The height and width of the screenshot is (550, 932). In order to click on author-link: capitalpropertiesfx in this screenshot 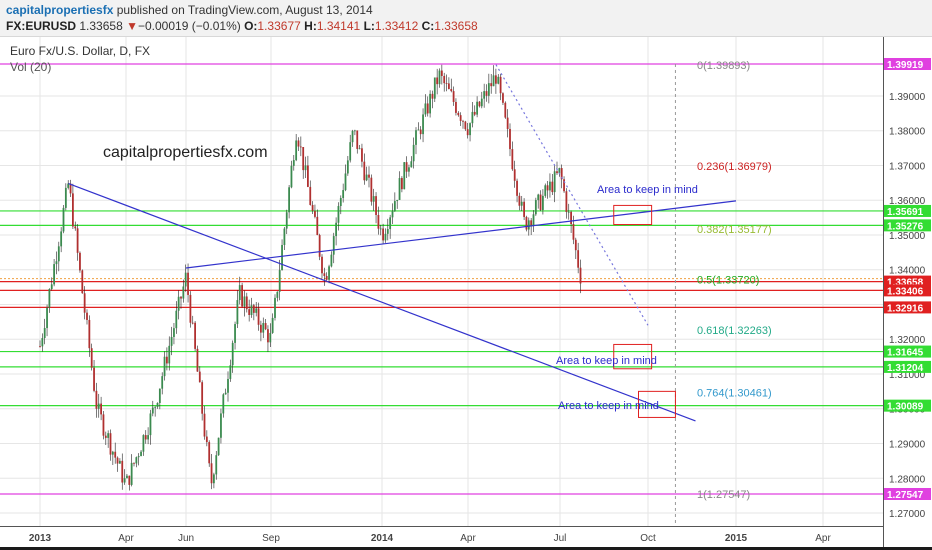, I will do `click(60, 10)`.